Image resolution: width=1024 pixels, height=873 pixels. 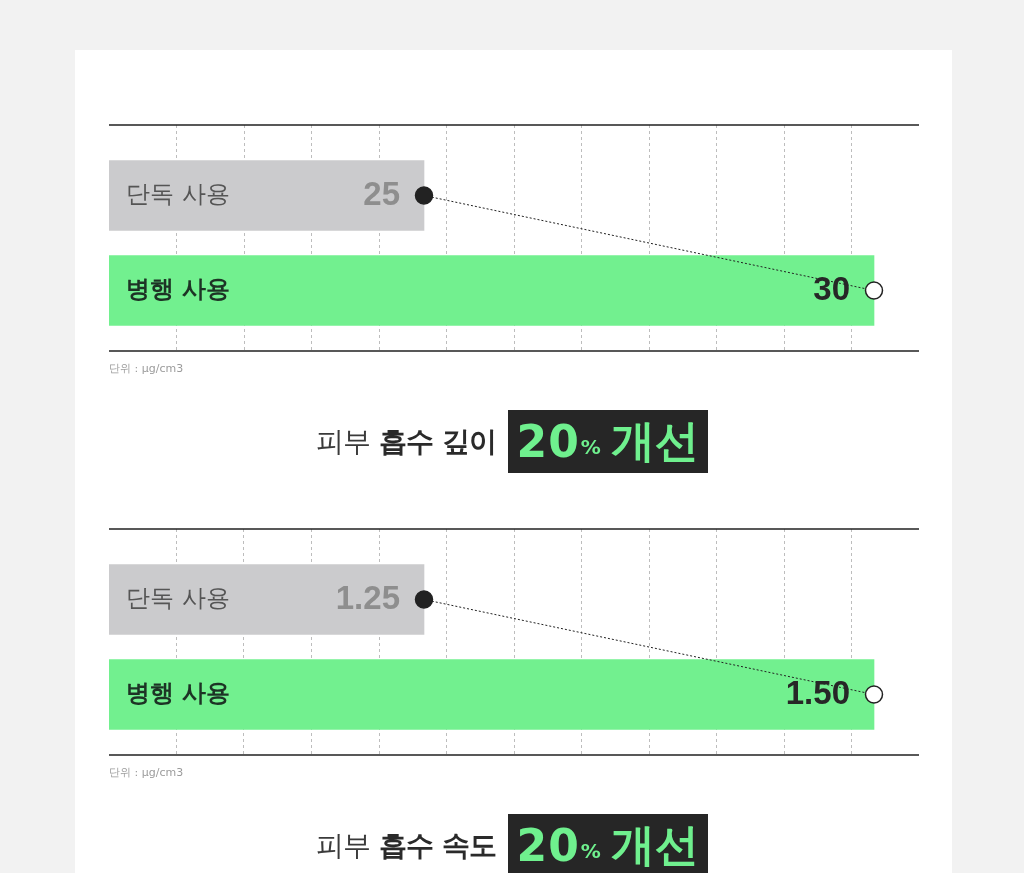 What do you see at coordinates (406, 845) in the screenshot?
I see `text: 피부 흡수 속도` at bounding box center [406, 845].